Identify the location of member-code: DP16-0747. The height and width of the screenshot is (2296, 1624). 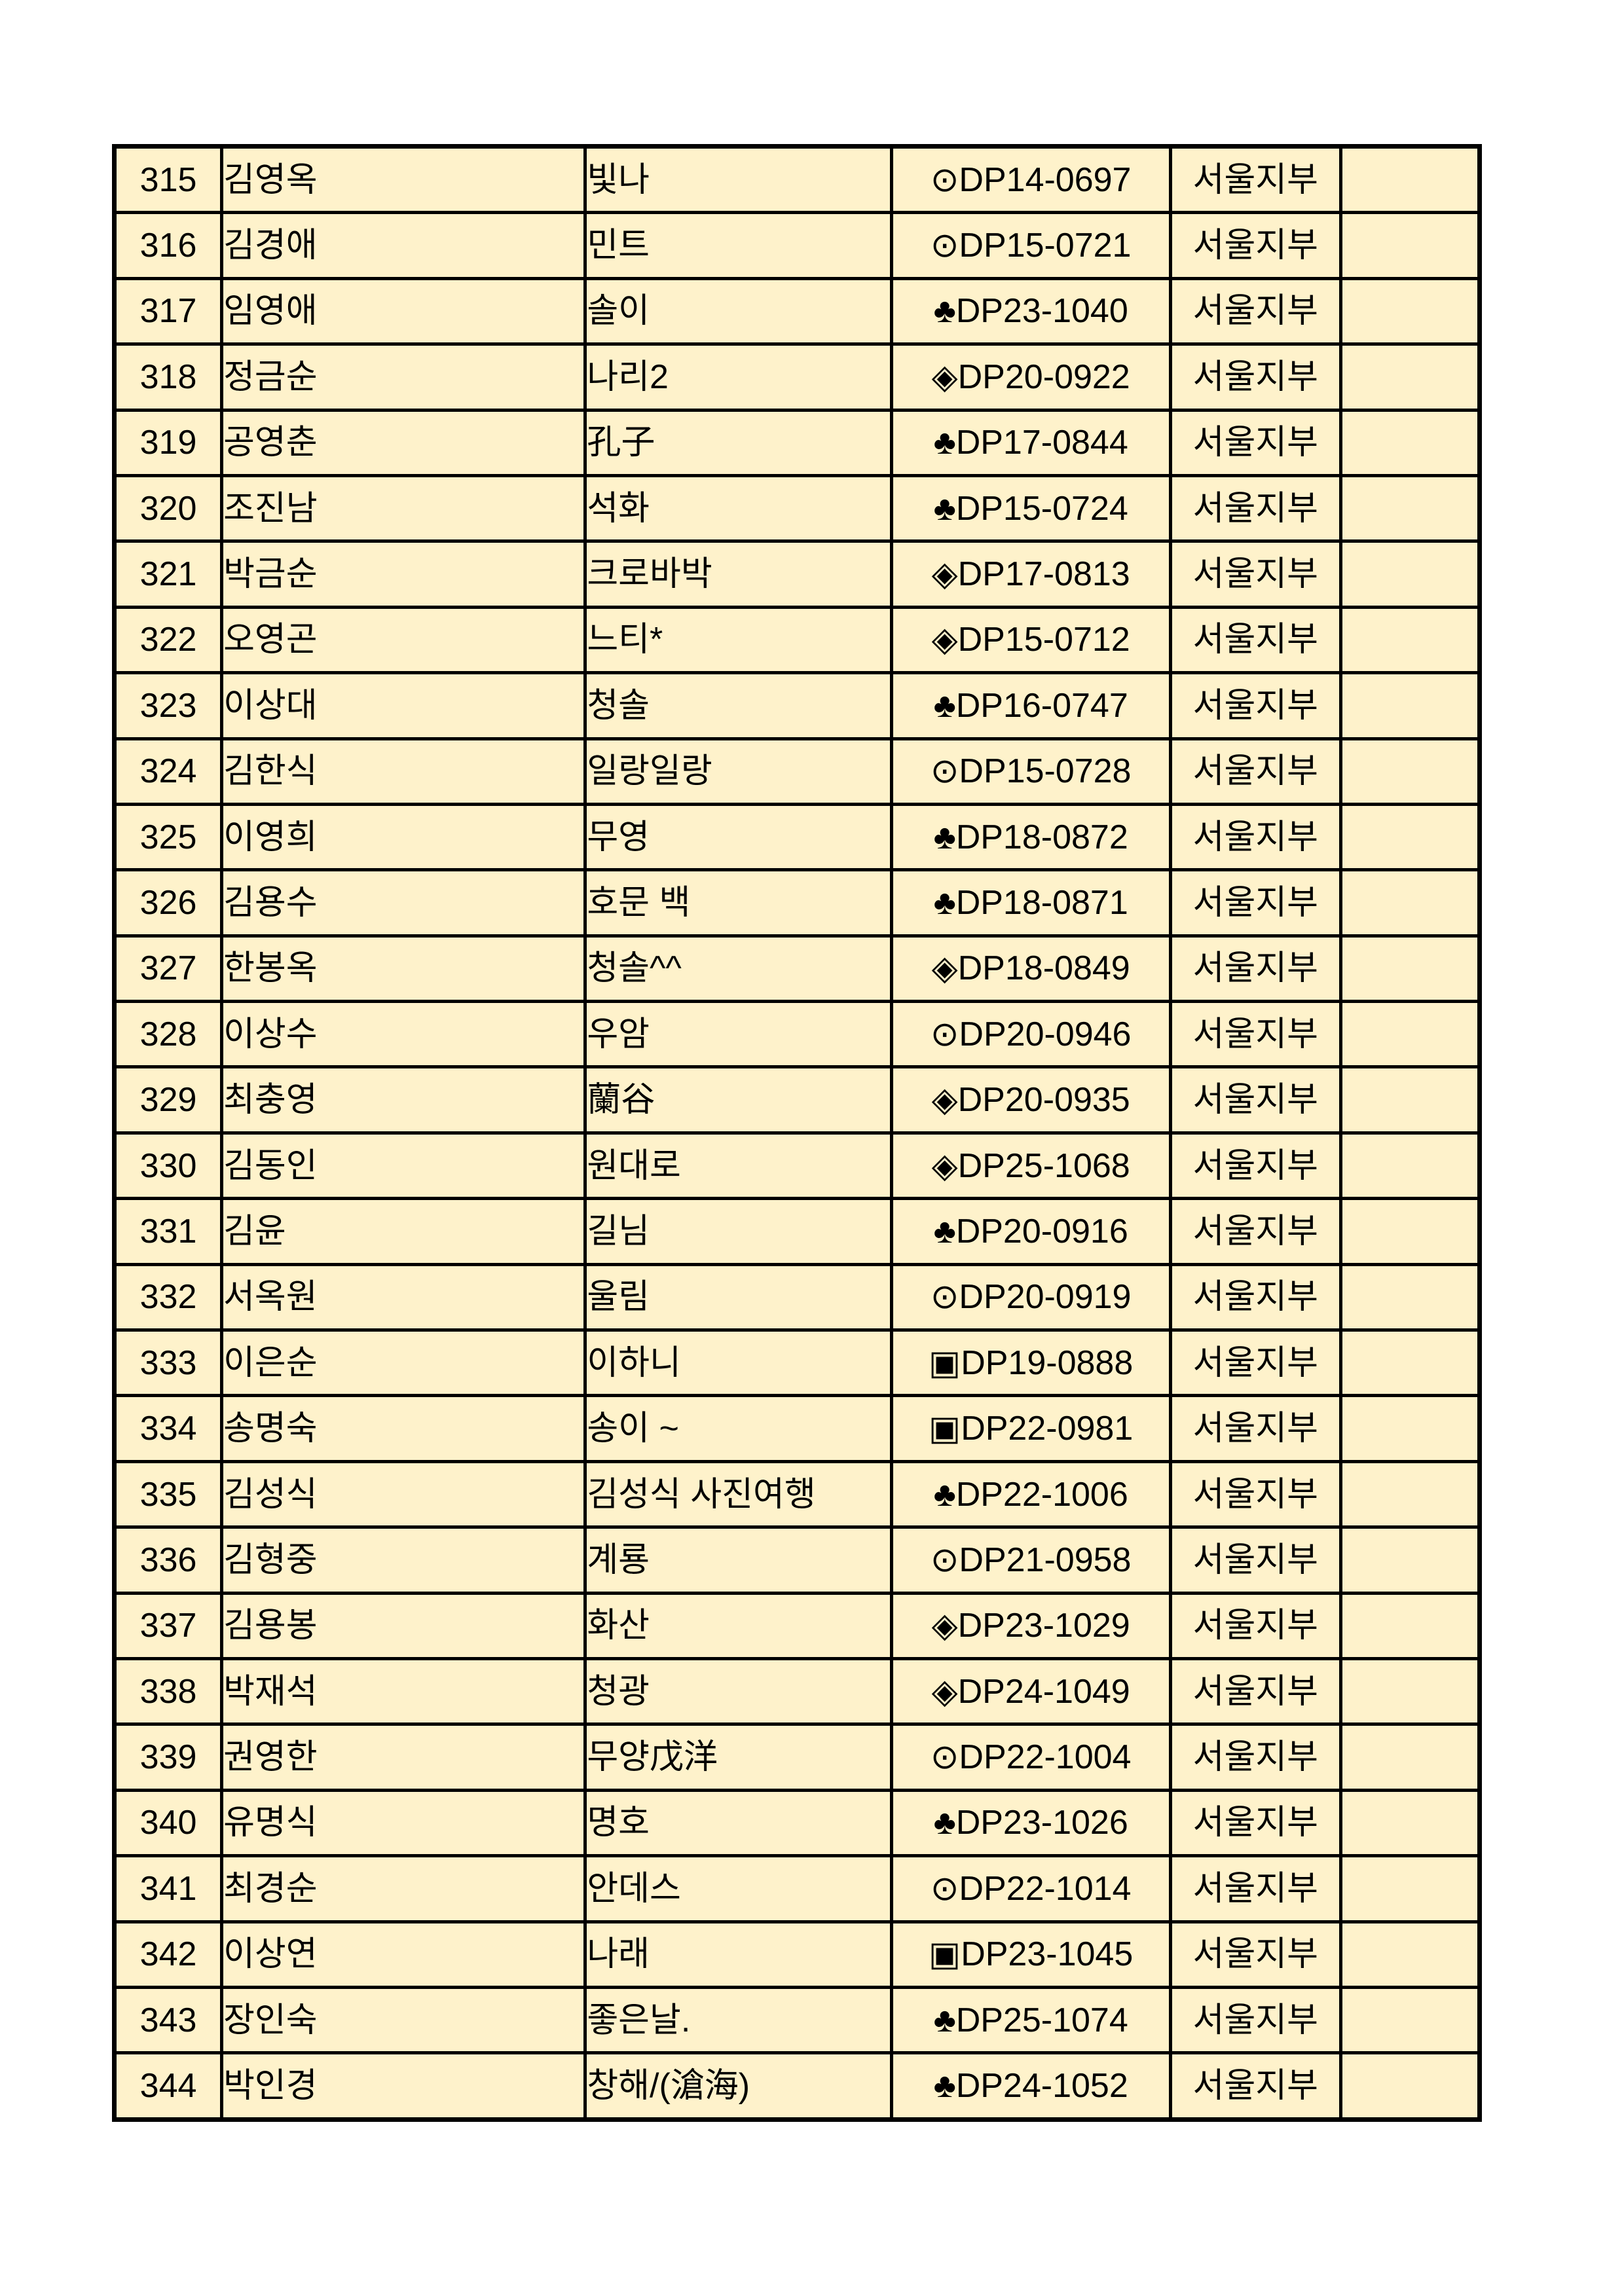
(1041, 705).